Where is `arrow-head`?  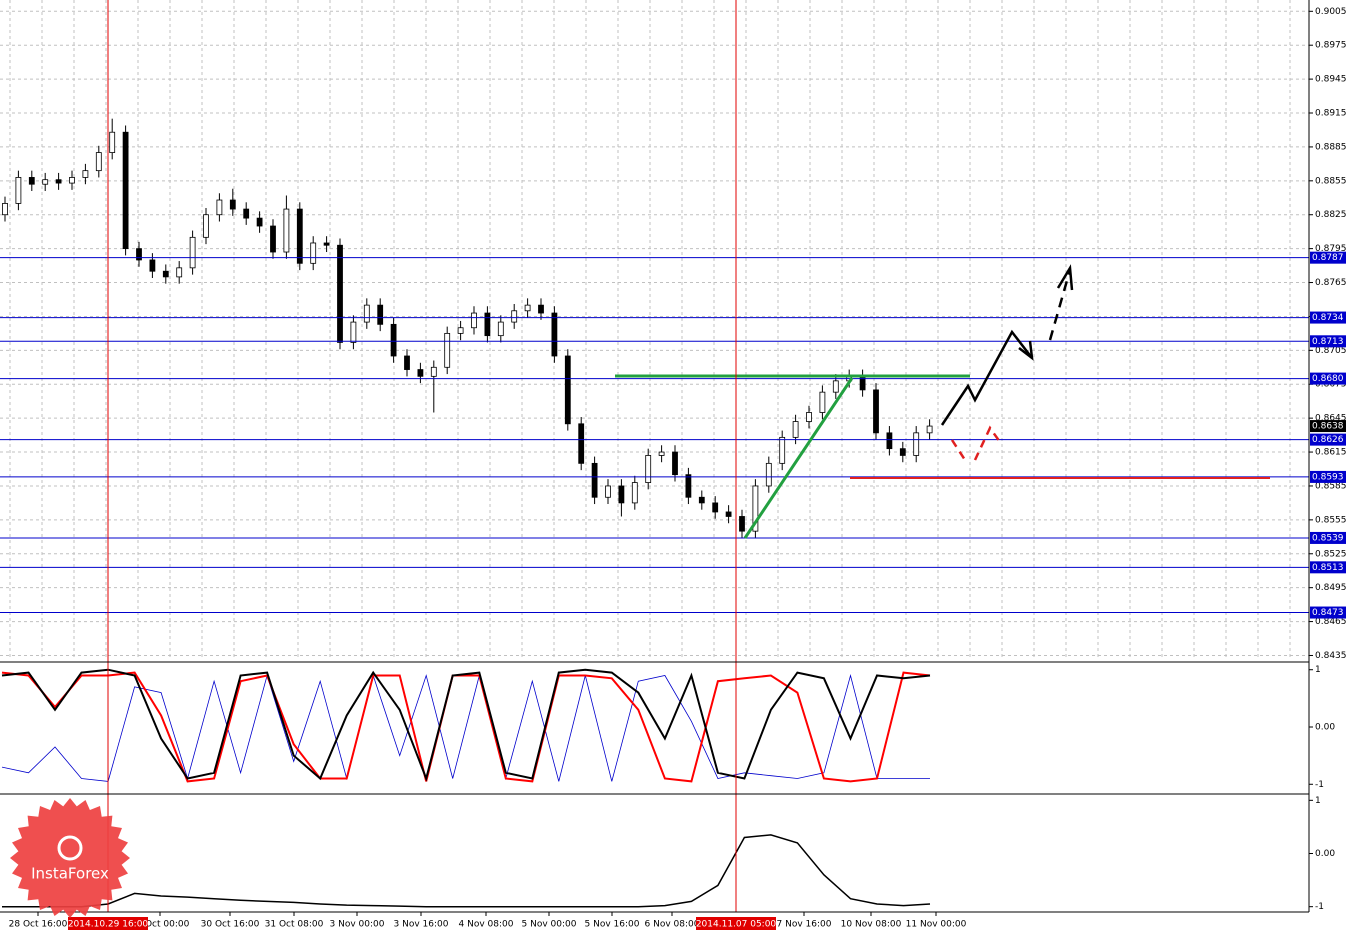
arrow-head is located at coordinates (1065, 277).